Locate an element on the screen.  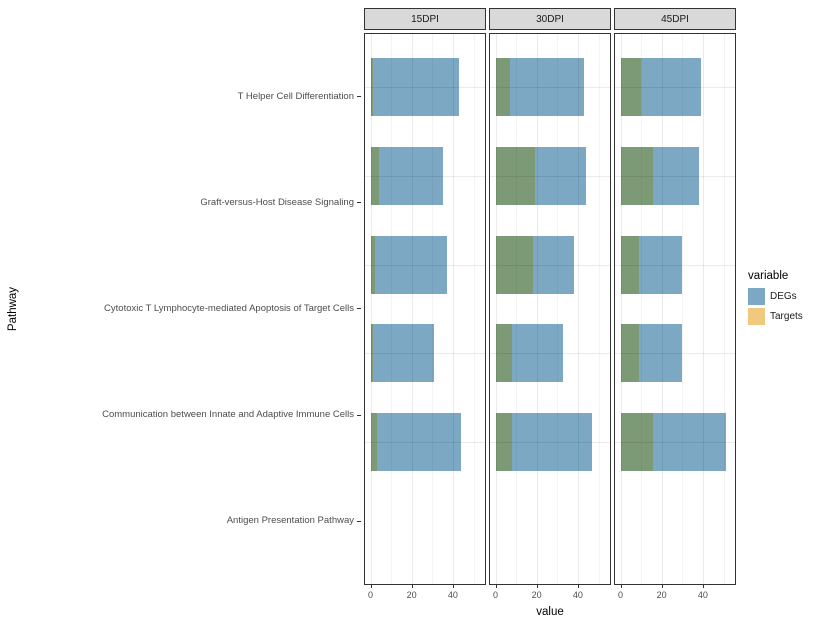
facet-strip: 45DPI is located at coordinates (675, 19).